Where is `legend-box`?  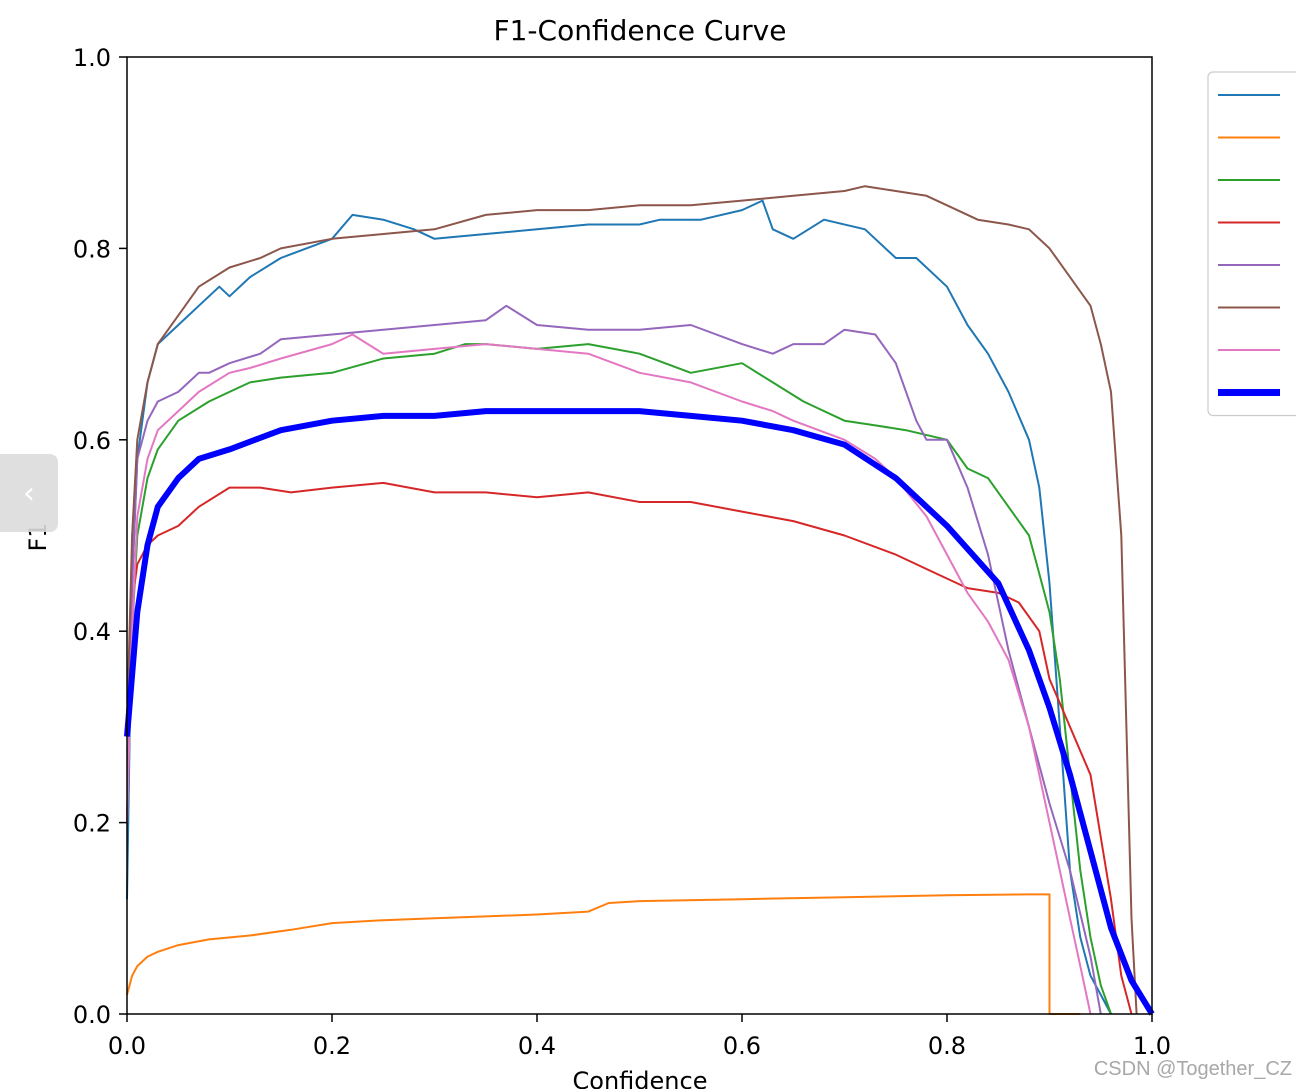
legend-box is located at coordinates (1251, 244).